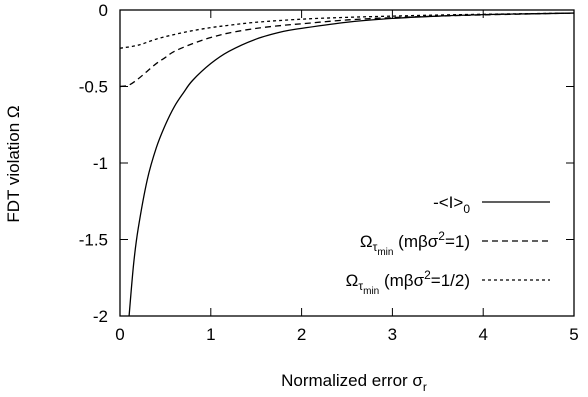 This screenshot has height=397, width=588. Describe the element at coordinates (408, 282) in the screenshot. I see `legend-label-3: Ωτmin (mβσ2=1/2)` at that location.